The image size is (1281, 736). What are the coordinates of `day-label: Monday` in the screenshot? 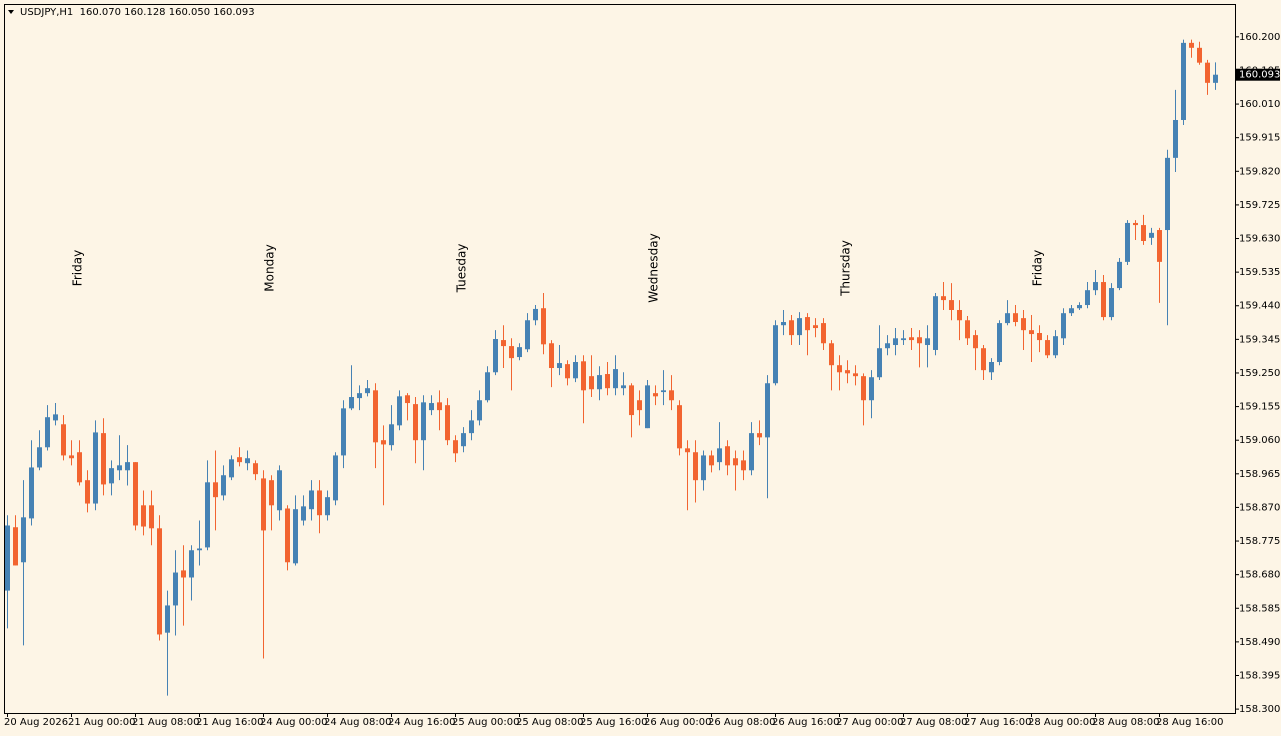 It's located at (270, 267).